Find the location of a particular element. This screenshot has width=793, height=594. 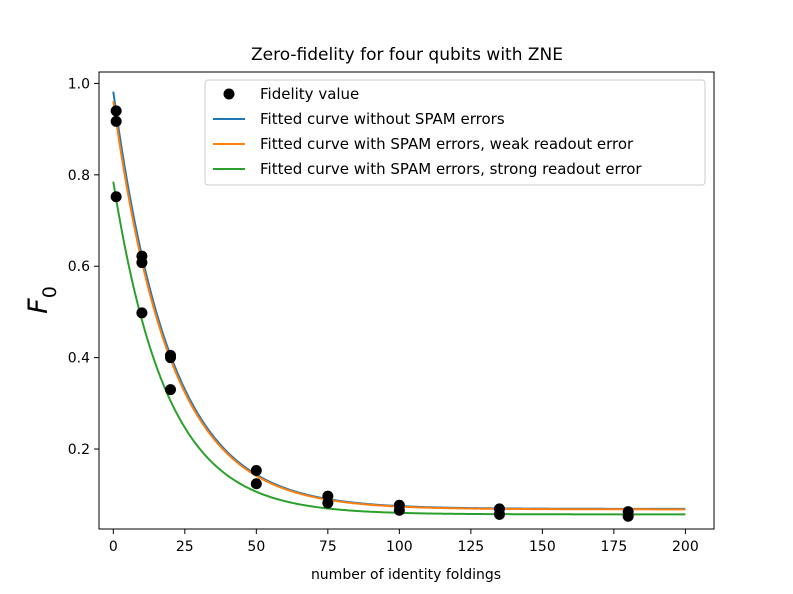

x-tick-label: 50 is located at coordinates (256, 547).